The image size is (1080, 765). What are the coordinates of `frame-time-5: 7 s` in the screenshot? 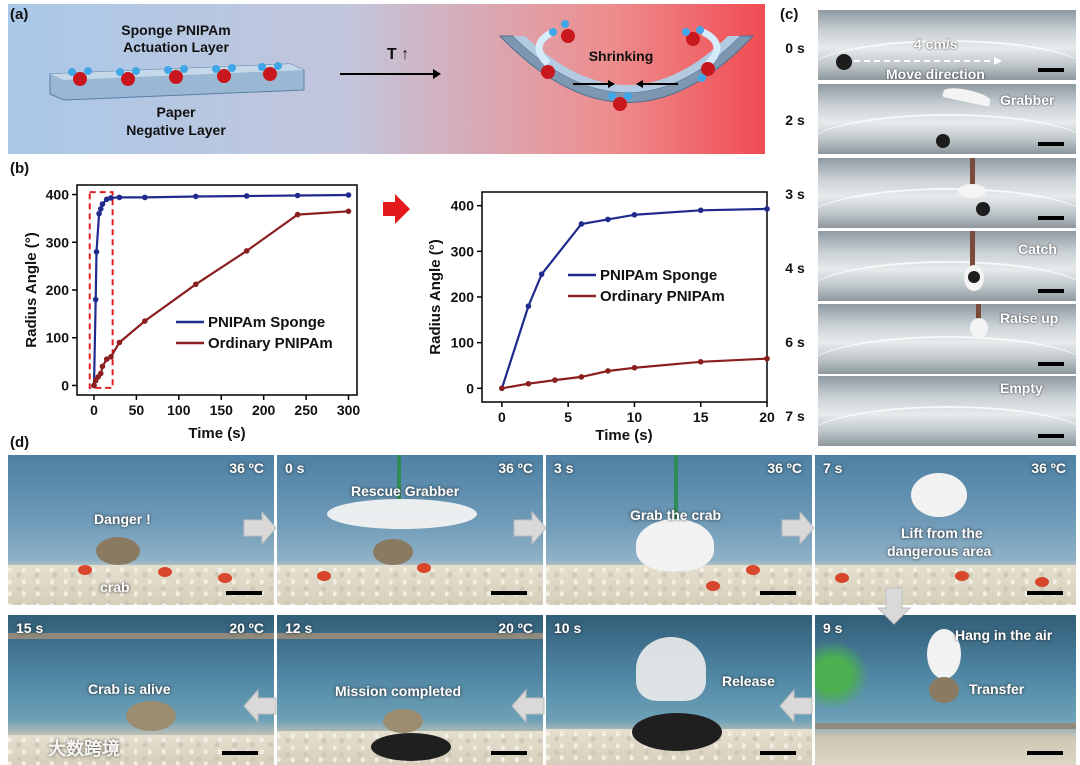 It's located at (795, 416).